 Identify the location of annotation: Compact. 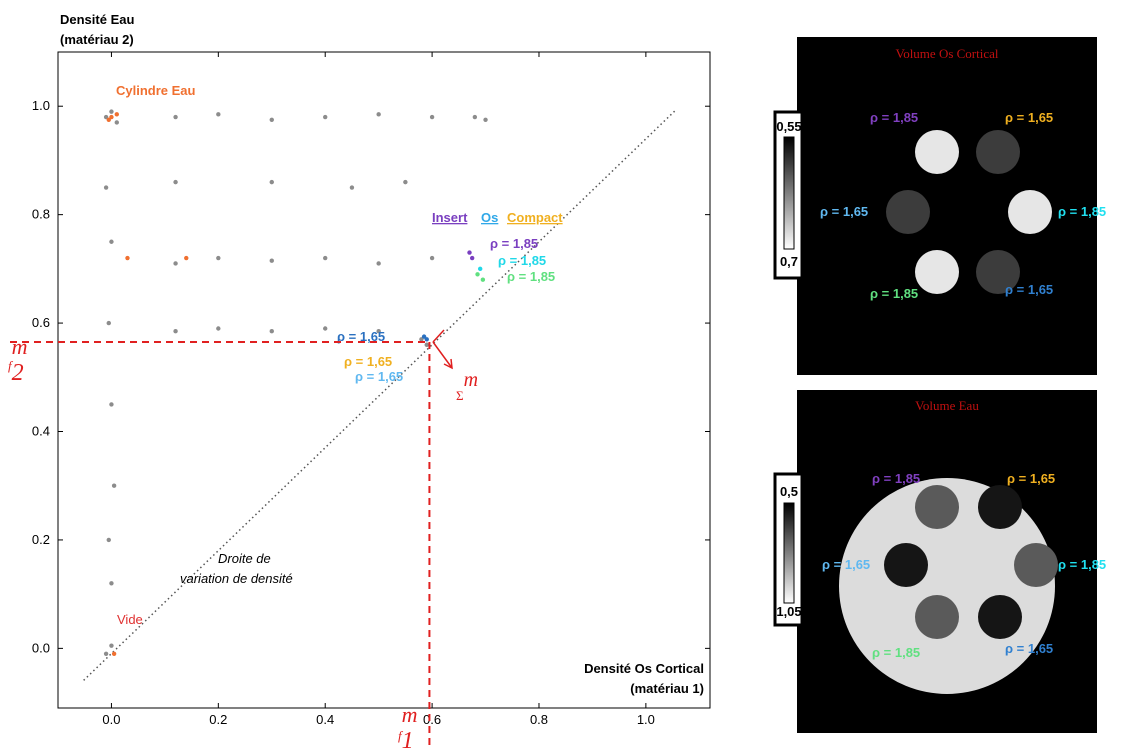
(535, 217).